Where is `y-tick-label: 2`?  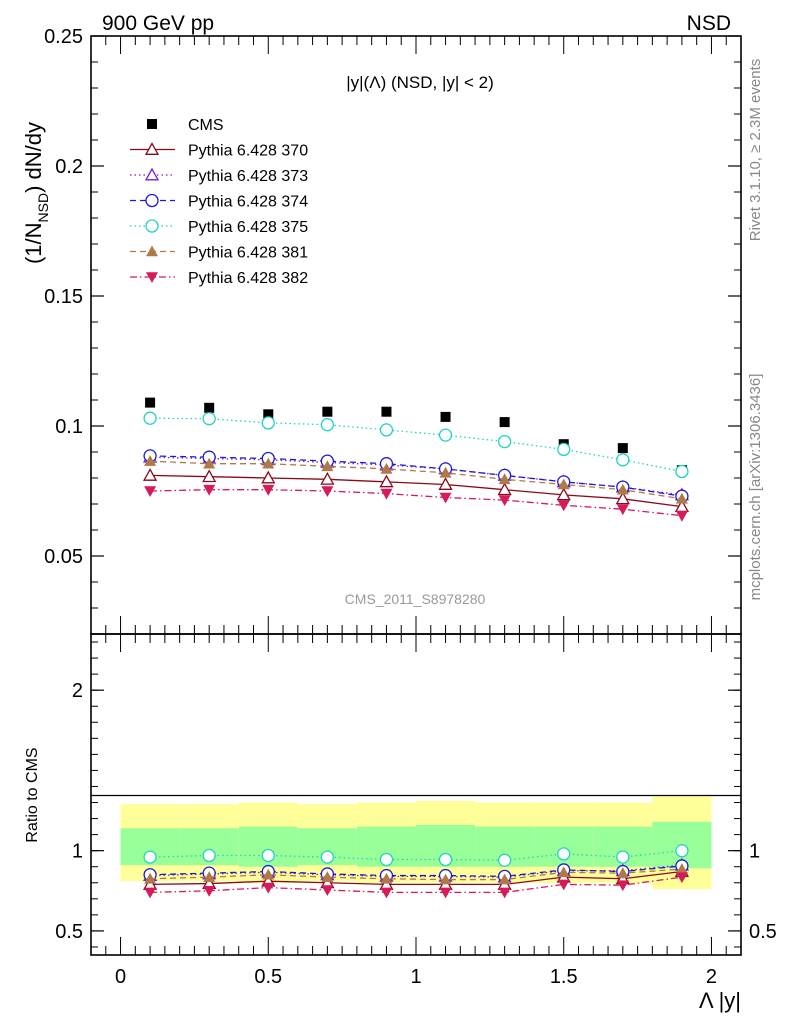 y-tick-label: 2 is located at coordinates (77, 691).